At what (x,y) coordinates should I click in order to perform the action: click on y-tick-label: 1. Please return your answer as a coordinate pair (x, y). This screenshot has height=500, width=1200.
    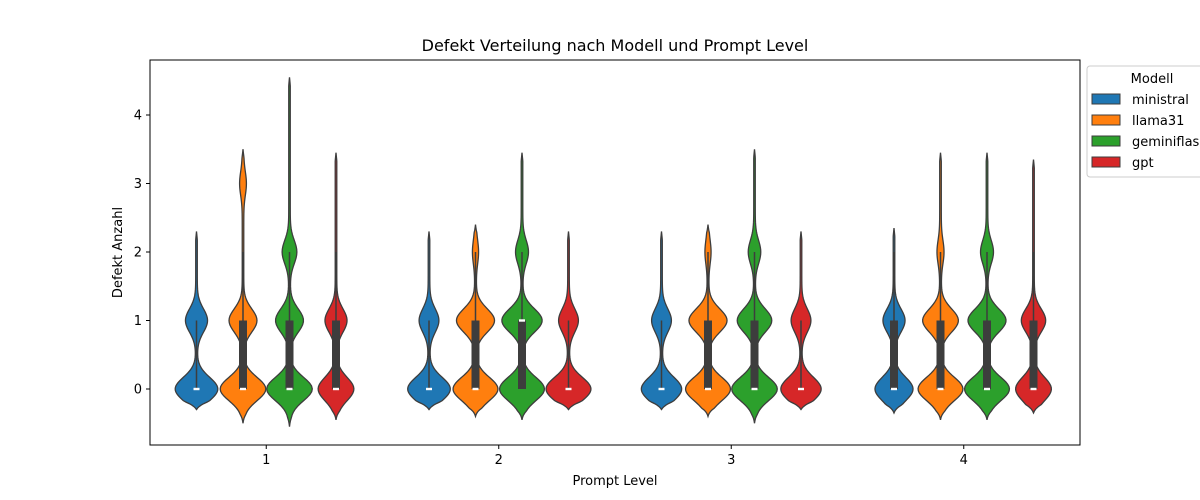
    Looking at the image, I should click on (138, 321).